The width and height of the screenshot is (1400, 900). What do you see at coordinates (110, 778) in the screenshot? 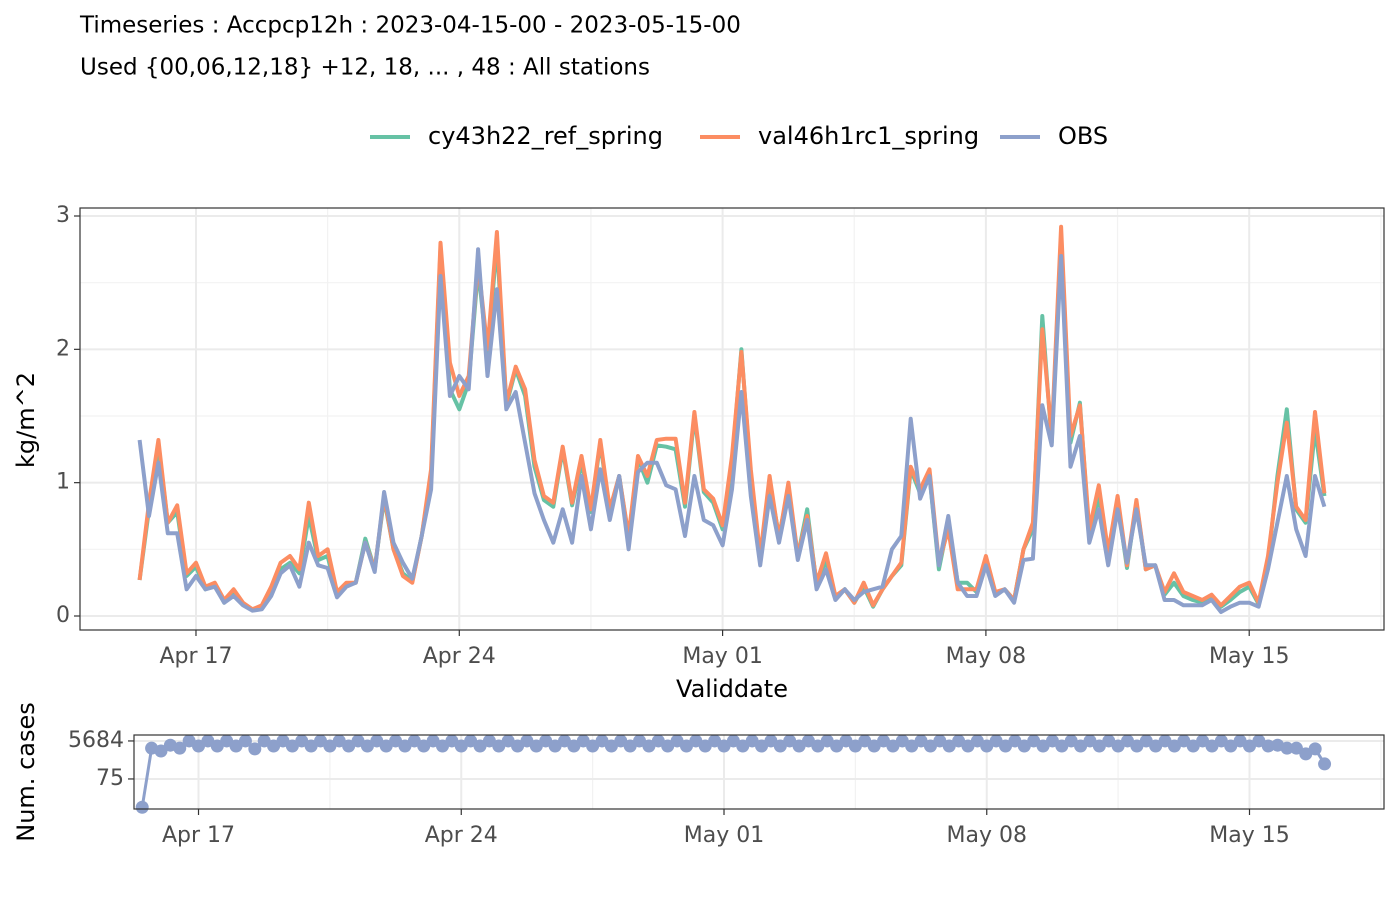
I see `y-tick-label: 75` at bounding box center [110, 778].